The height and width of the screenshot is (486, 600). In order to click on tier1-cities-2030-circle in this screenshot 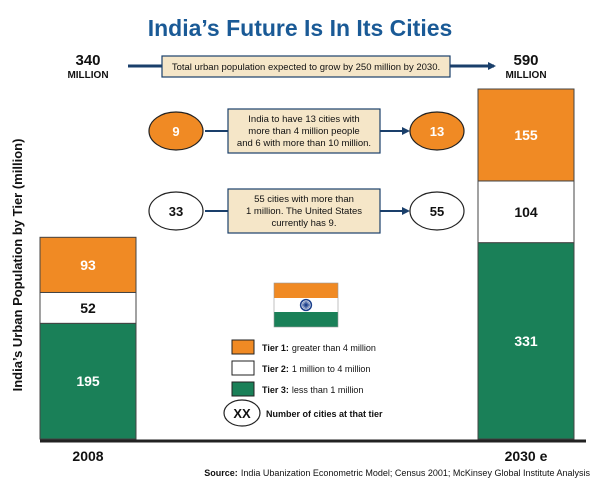, I will do `click(437, 131)`.